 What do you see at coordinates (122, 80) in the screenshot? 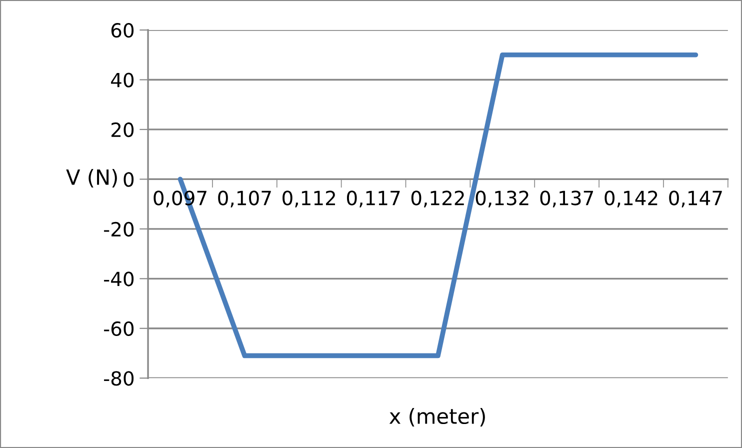
I see `y-tick-label: 40` at bounding box center [122, 80].